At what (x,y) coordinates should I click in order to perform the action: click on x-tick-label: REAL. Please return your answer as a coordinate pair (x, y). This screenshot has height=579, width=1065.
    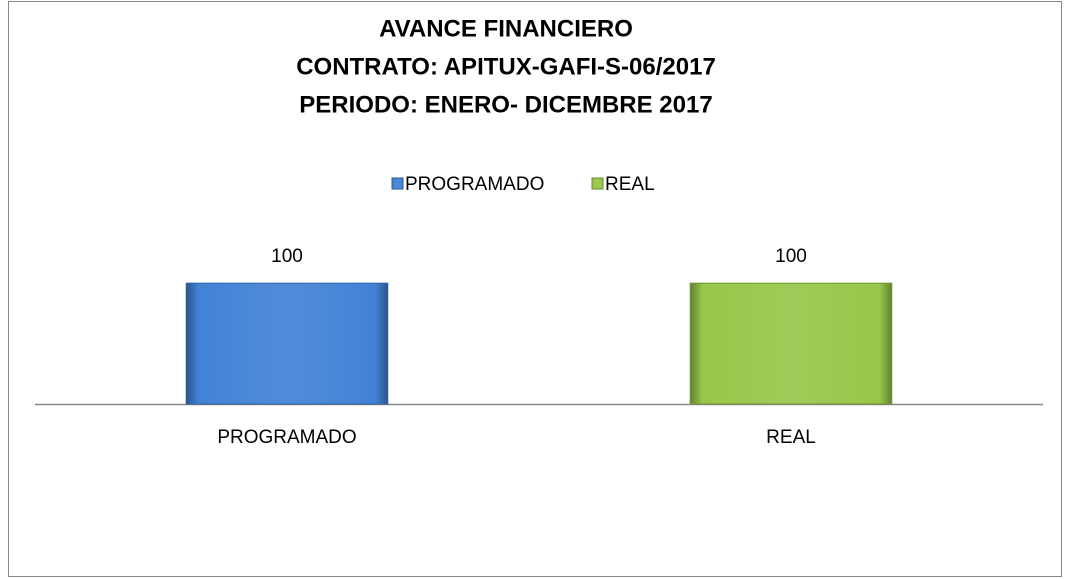
    Looking at the image, I should click on (791, 437).